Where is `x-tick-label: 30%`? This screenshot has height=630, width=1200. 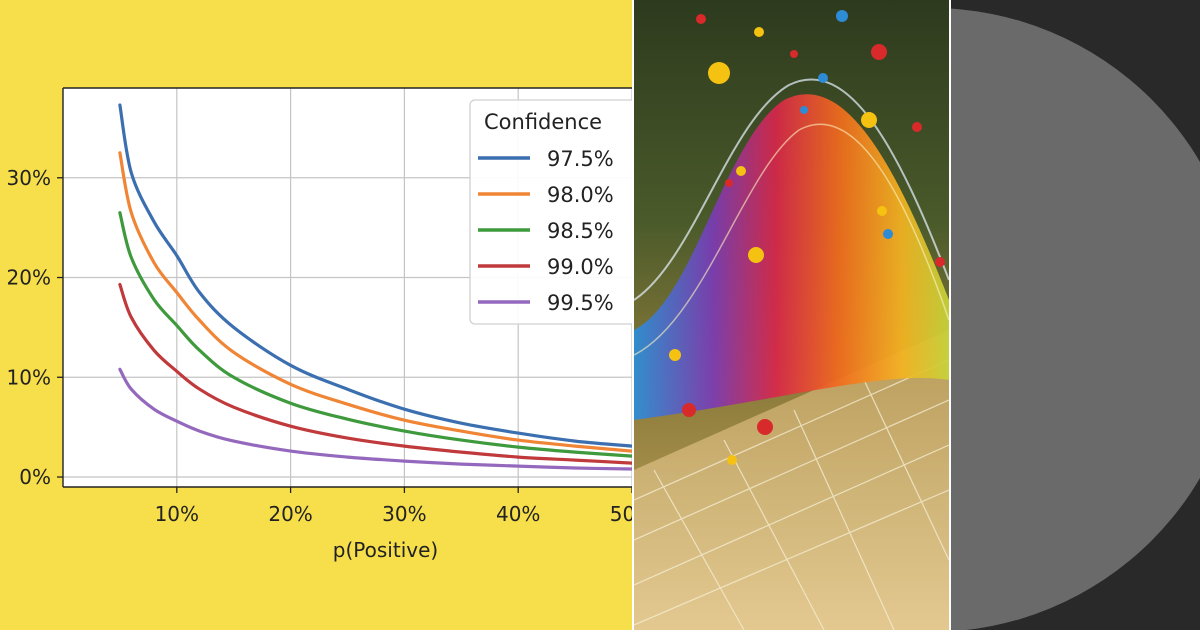
x-tick-label: 30% is located at coordinates (404, 514).